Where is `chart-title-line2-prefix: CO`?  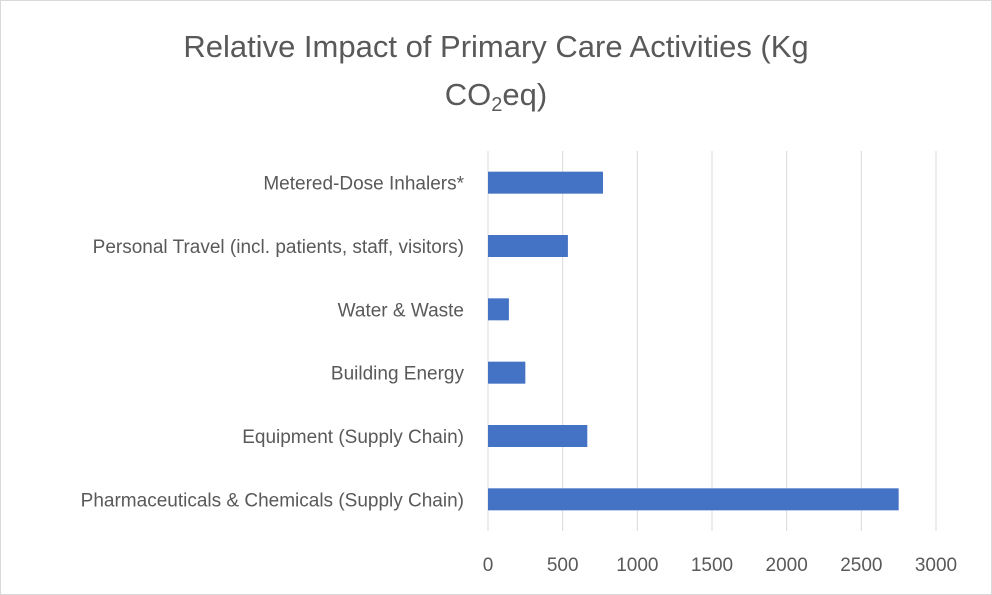 chart-title-line2-prefix: CO is located at coordinates (468, 94).